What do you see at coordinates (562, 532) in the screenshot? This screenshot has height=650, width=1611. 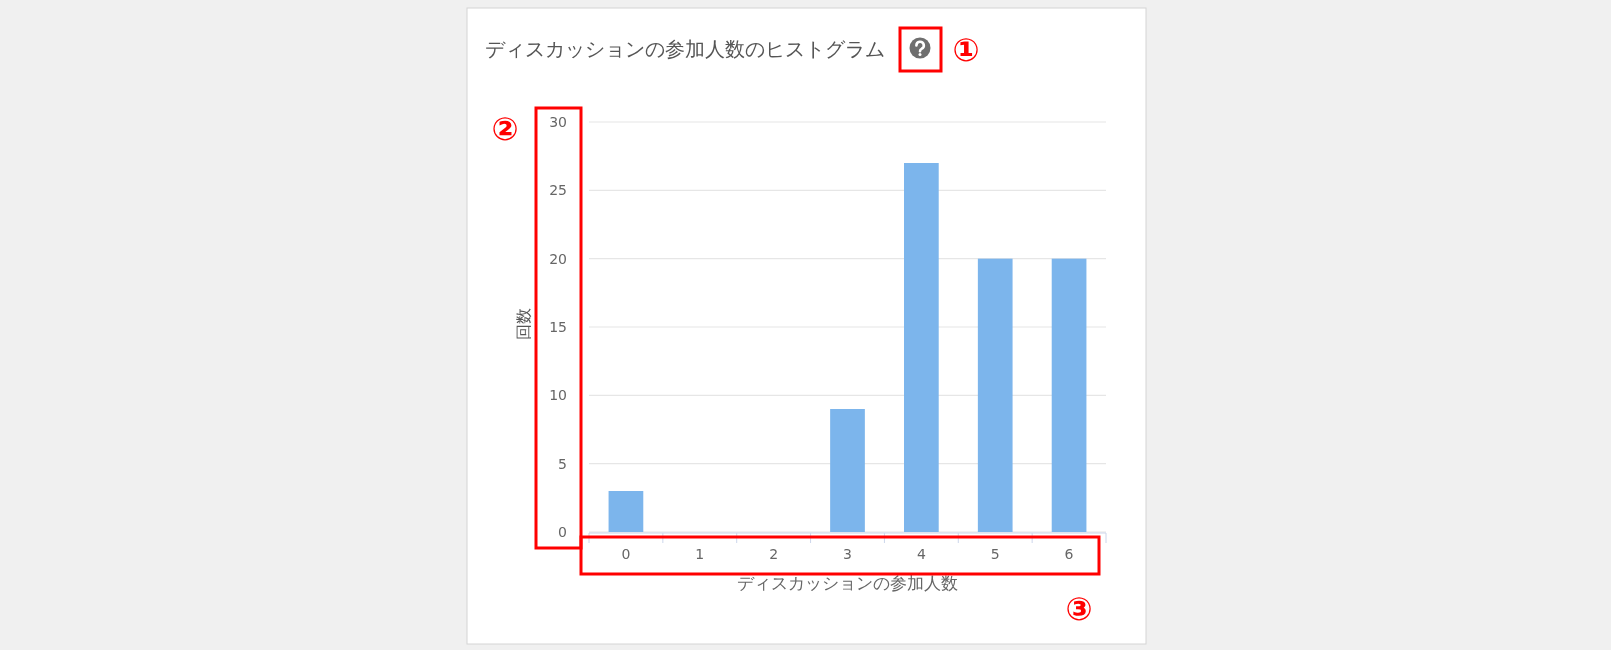 I see `y-tick-label: 0` at bounding box center [562, 532].